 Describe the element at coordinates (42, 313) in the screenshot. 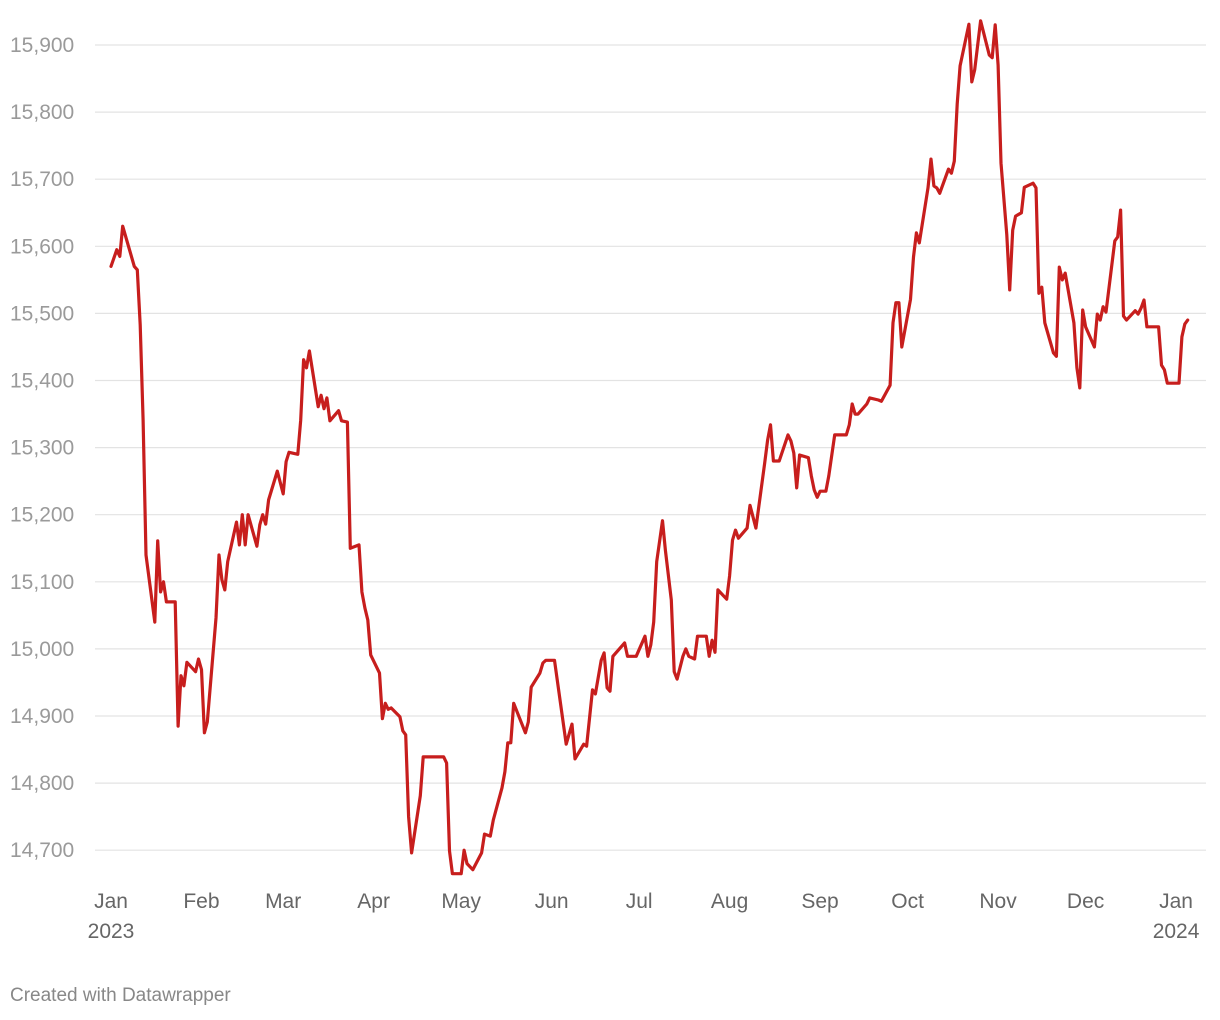

I see `y-tick-label: 15,500` at that location.